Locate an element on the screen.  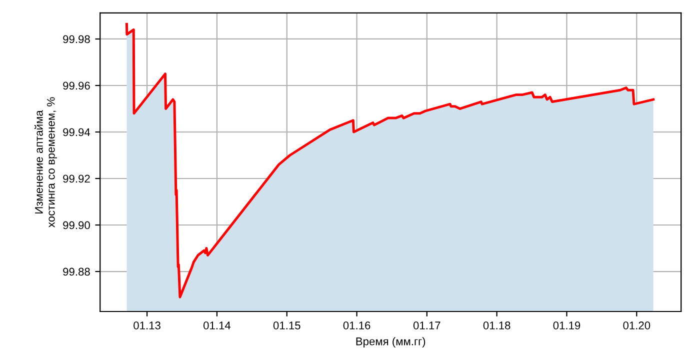
y-tick-label: 99.92 is located at coordinates (76, 178).